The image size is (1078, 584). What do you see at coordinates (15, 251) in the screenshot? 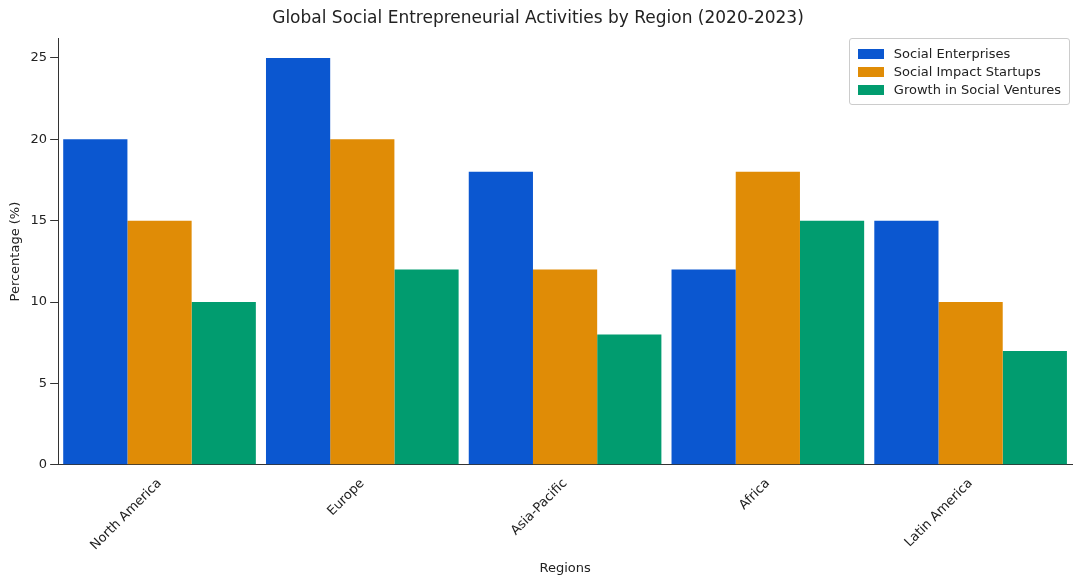
I see `y-axis-title: Percentage (%)` at bounding box center [15, 251].